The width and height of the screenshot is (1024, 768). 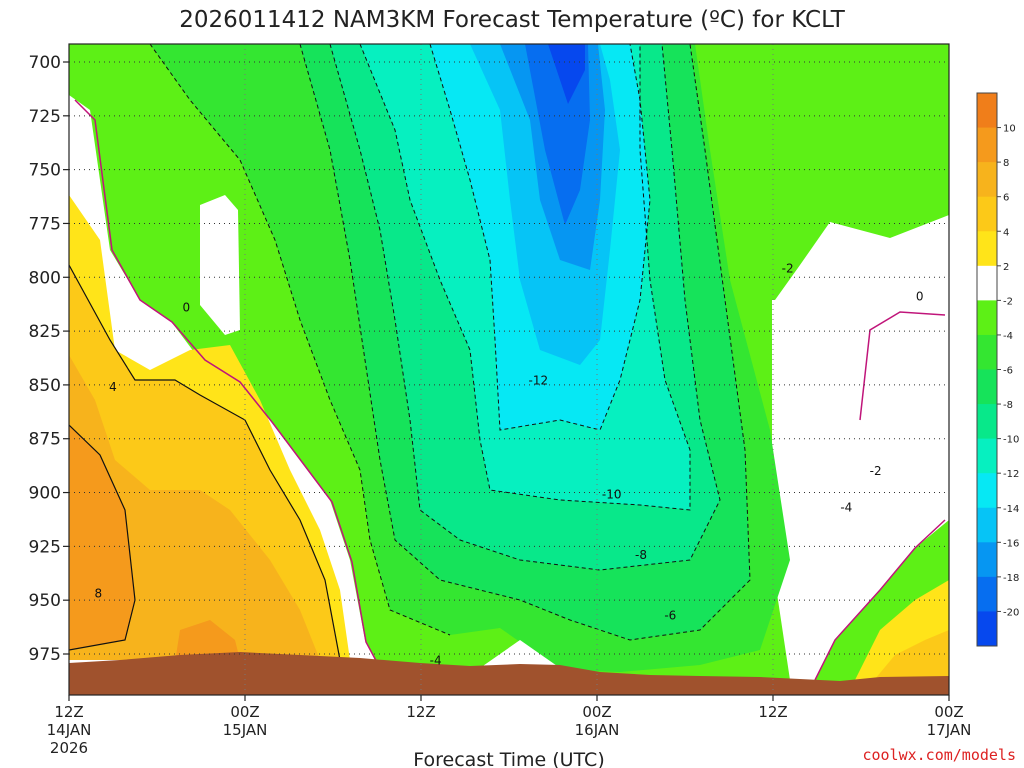 What do you see at coordinates (539, 381) in the screenshot?
I see `contour-label-4: -12` at bounding box center [539, 381].